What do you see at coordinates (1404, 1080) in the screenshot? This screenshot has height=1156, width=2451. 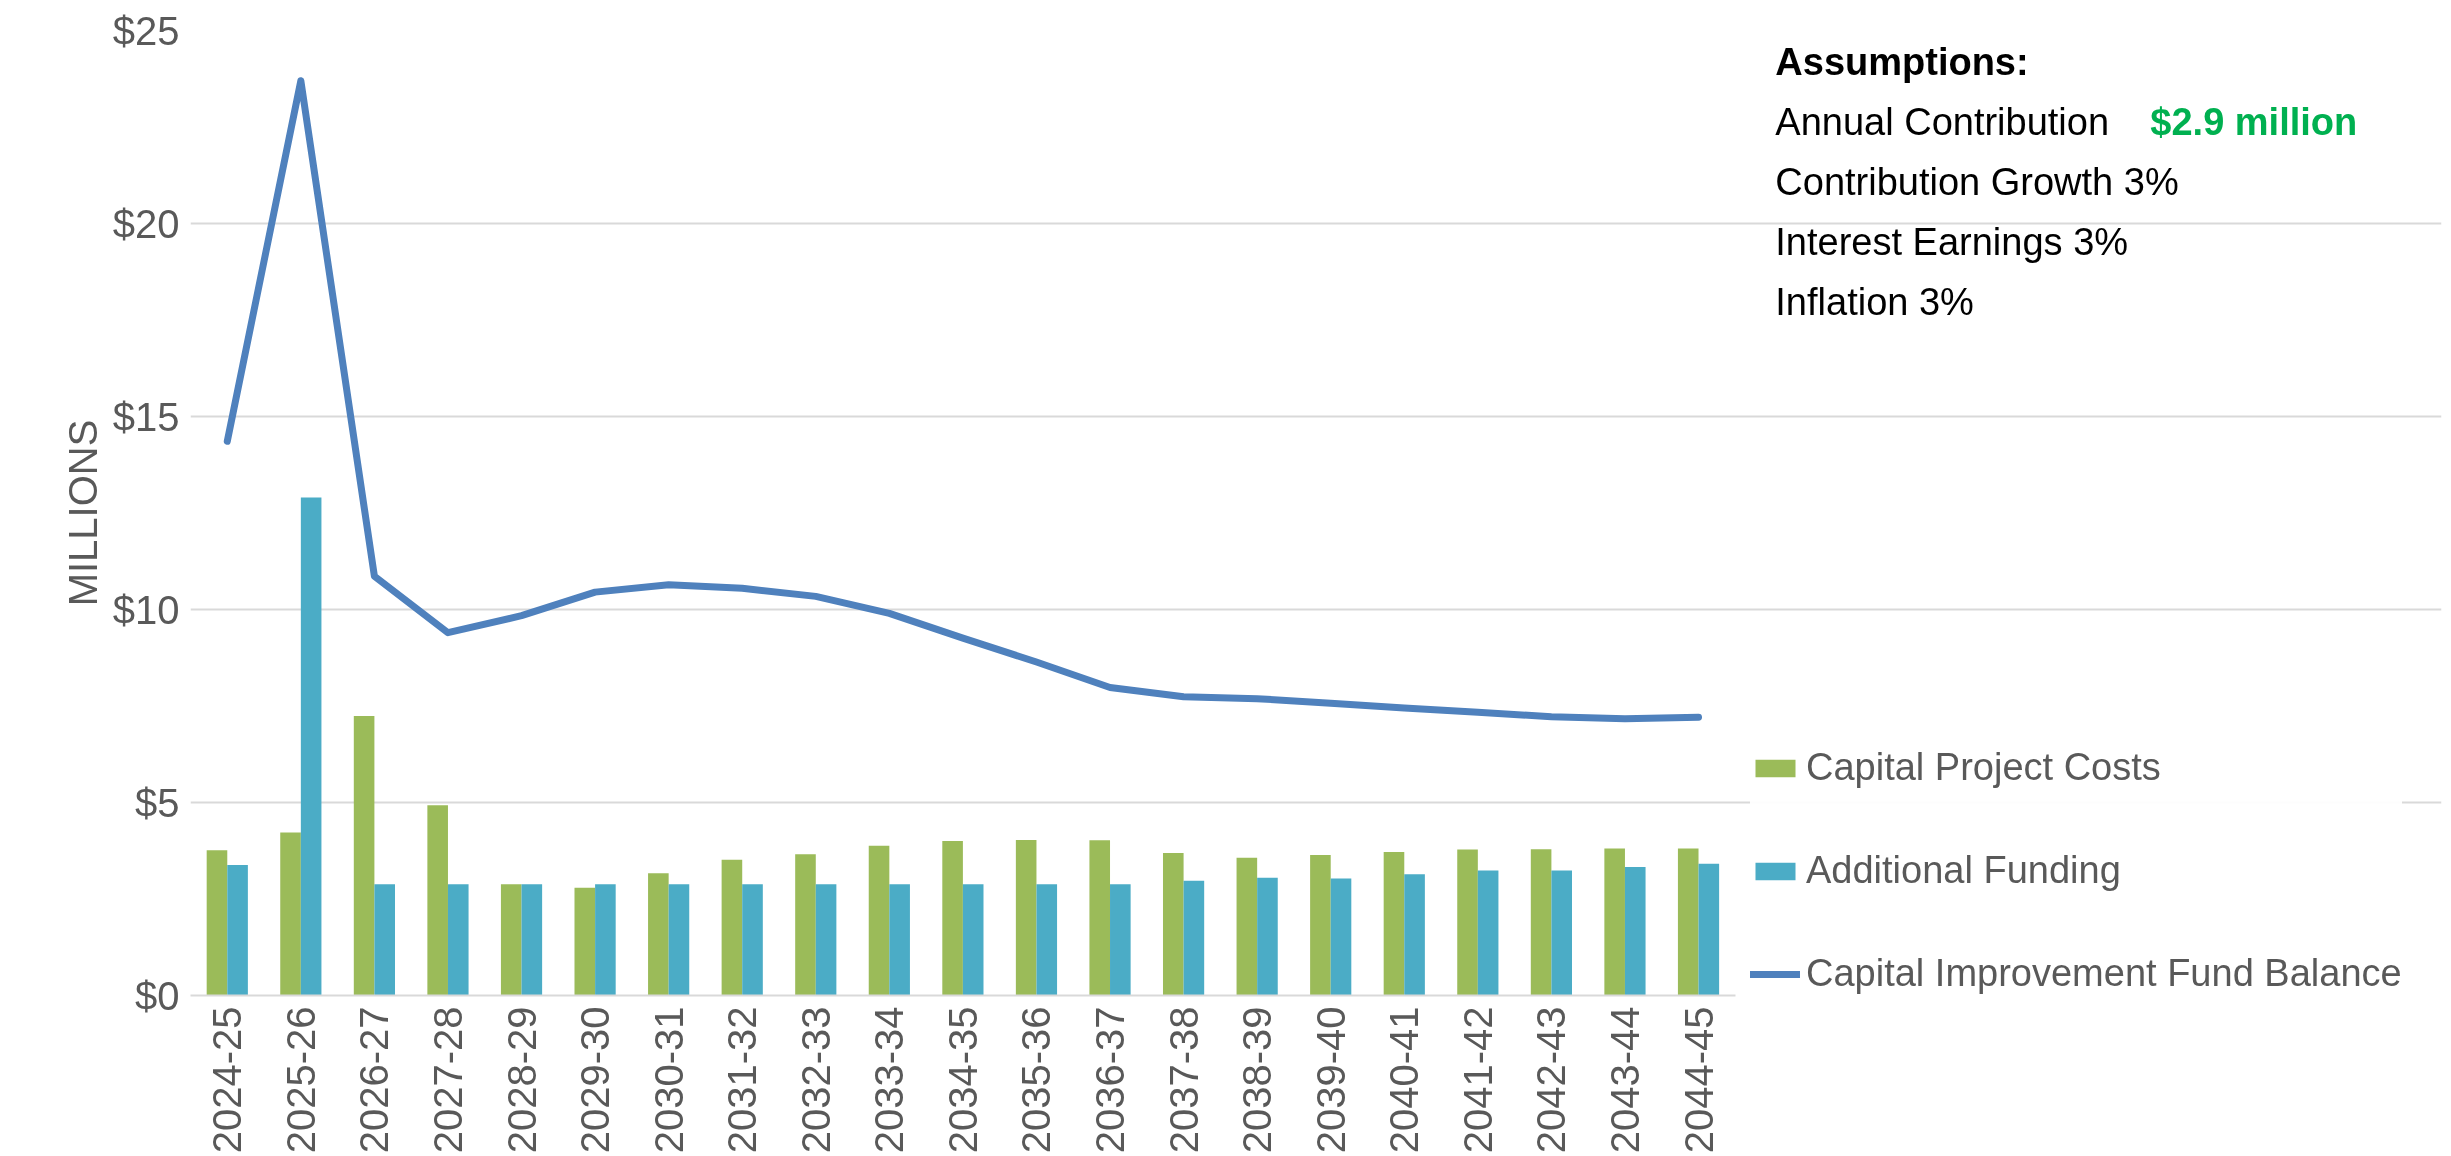 I see `x-tick-label: 2040-41` at bounding box center [1404, 1080].